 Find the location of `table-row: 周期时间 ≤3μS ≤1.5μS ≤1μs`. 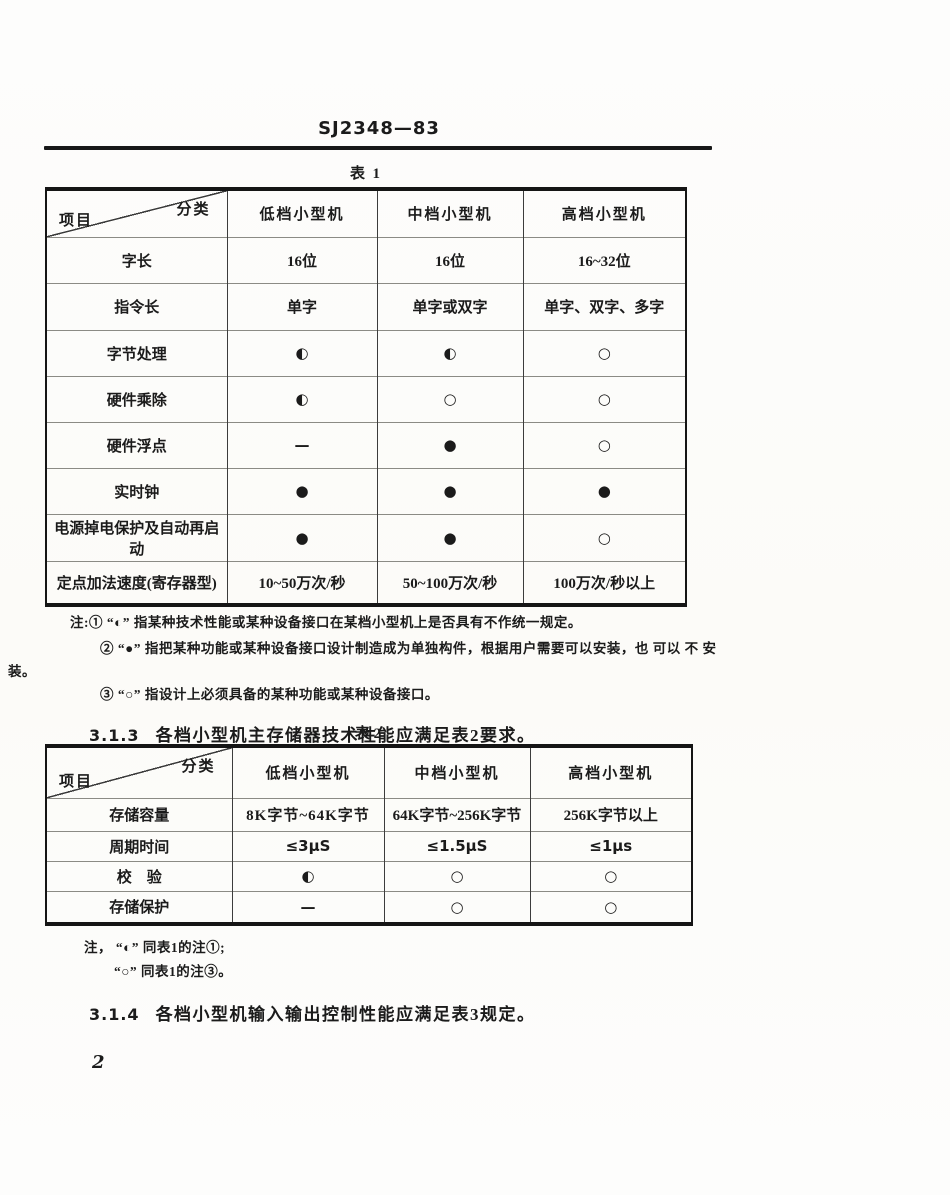

table-row: 周期时间 ≤3μS ≤1.5μS ≤1μs is located at coordinates (369, 845).